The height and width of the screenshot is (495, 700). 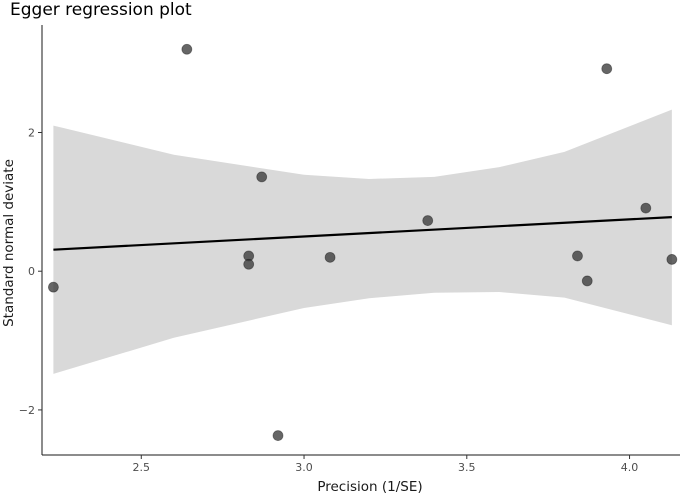 I want to click on y-ticks: −2 0 2, so click(x=30, y=272).